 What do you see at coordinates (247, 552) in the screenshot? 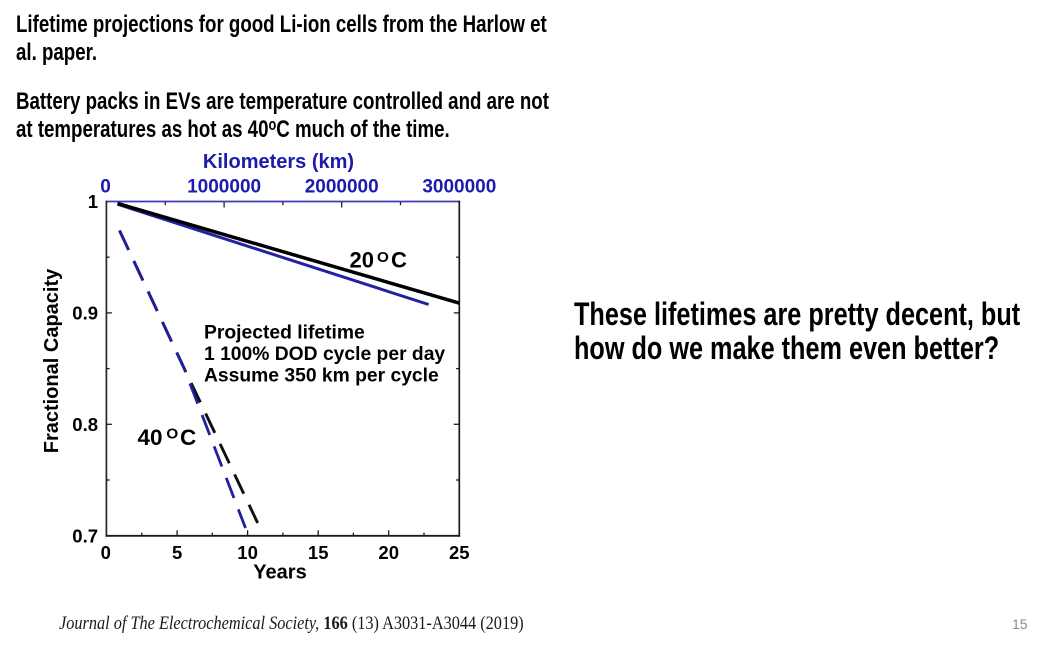
I see `svg-text: 10` at bounding box center [247, 552].